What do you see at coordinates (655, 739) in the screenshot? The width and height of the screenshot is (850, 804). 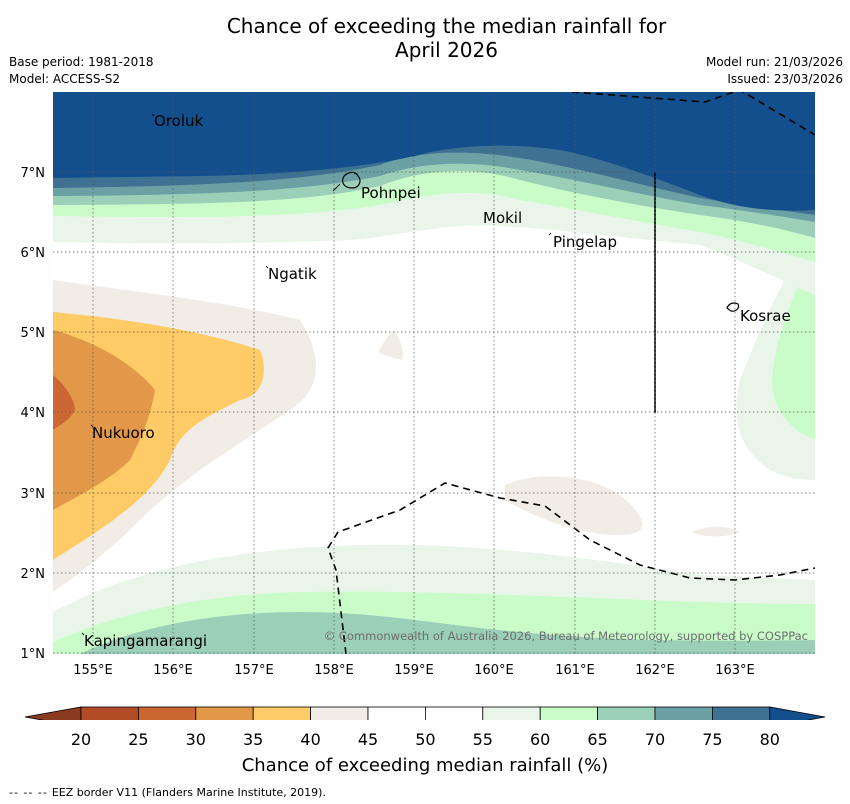 I see `colorbar-tick-label: 70` at bounding box center [655, 739].